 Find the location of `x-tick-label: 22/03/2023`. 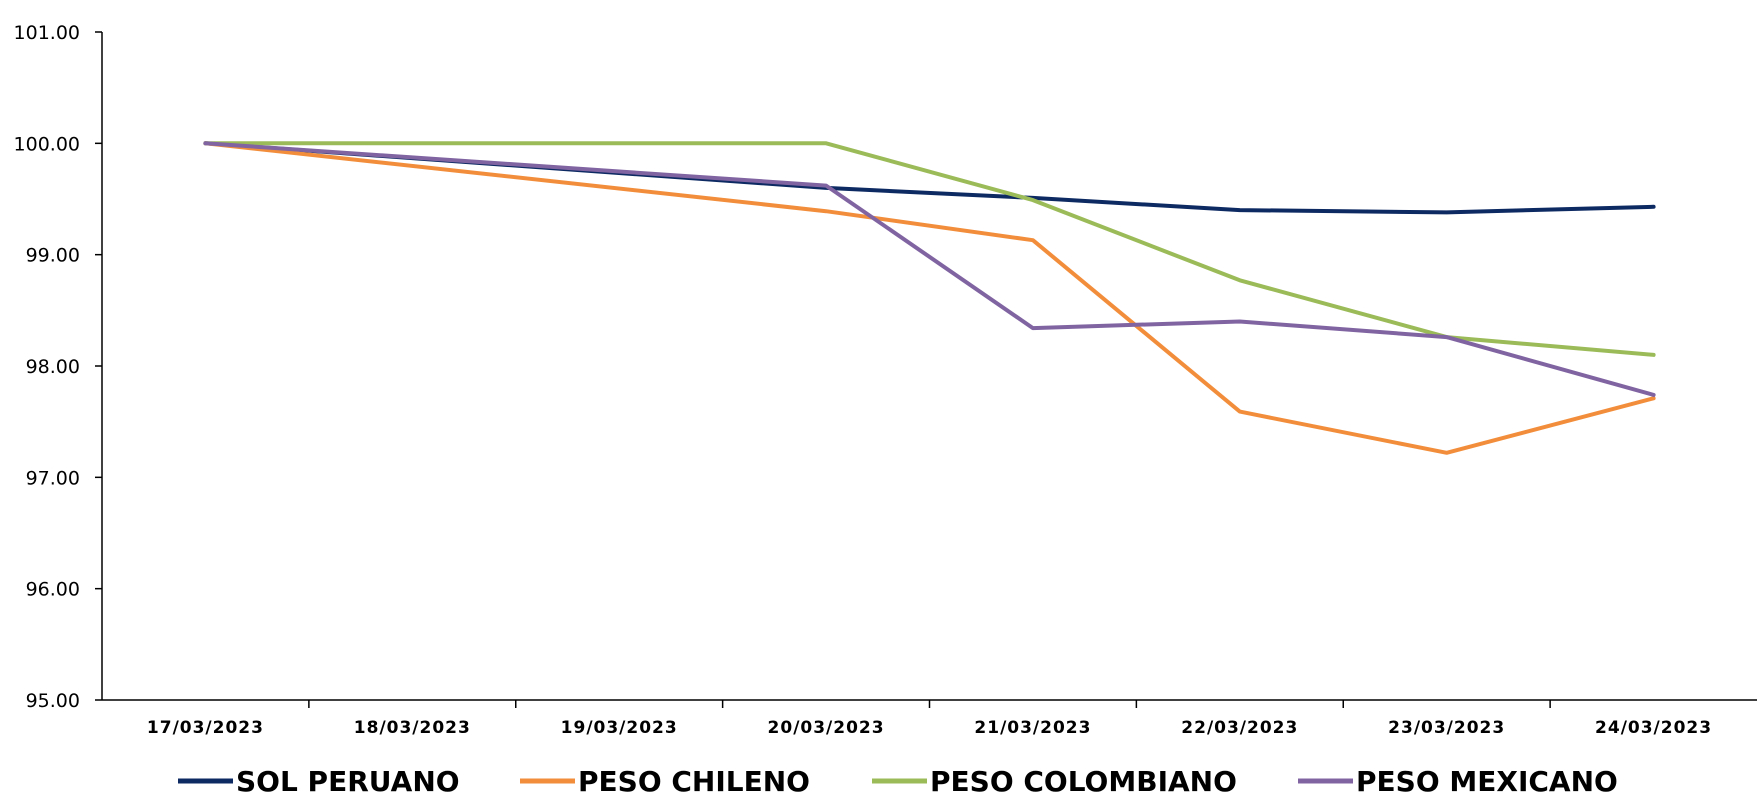

x-tick-label: 22/03/2023 is located at coordinates (1239, 728).